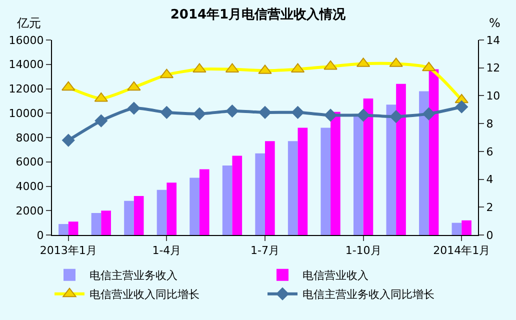 The height and width of the screenshot is (320, 516). Describe the element at coordinates (30, 187) in the screenshot. I see `y-tick-label: 4000` at that location.